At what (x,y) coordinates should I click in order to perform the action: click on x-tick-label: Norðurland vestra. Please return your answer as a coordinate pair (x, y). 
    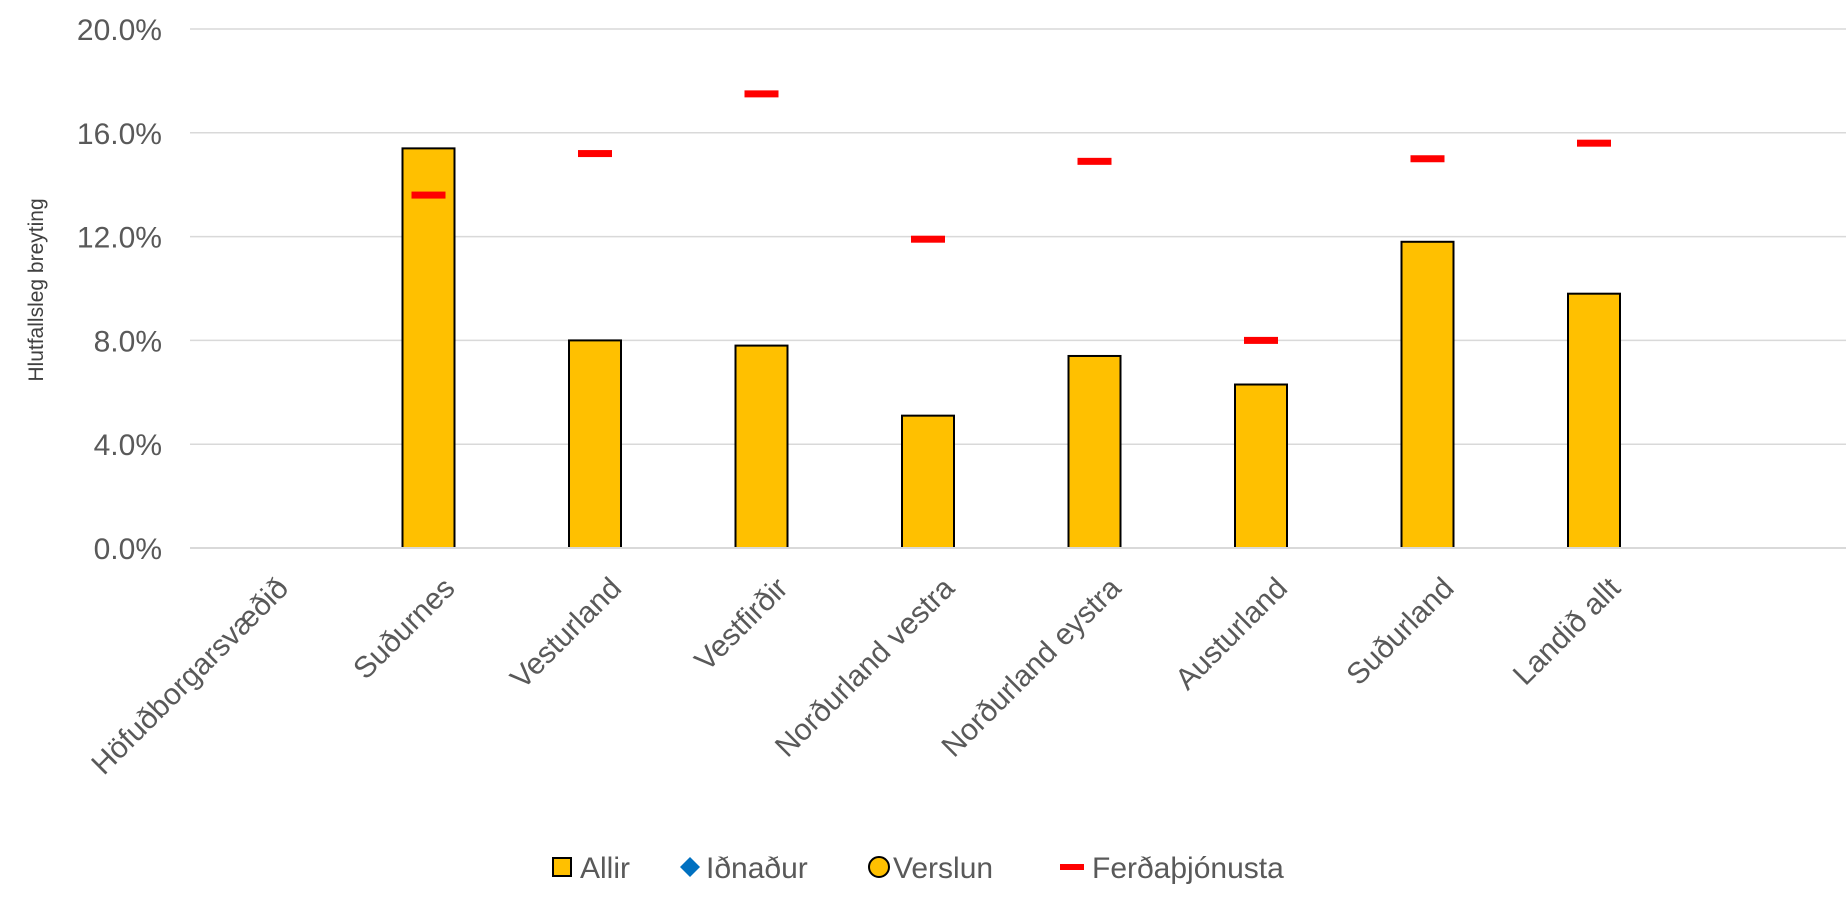
    Looking at the image, I should click on (865, 667).